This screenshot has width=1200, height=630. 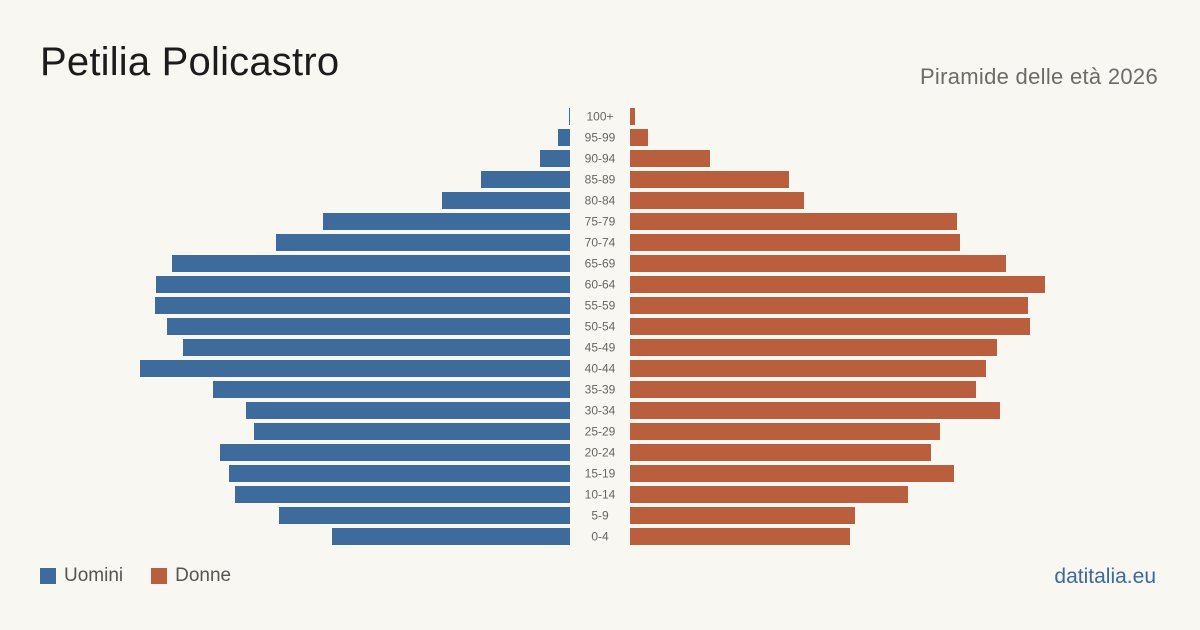 I want to click on age-label: 85-89, so click(x=600, y=180).